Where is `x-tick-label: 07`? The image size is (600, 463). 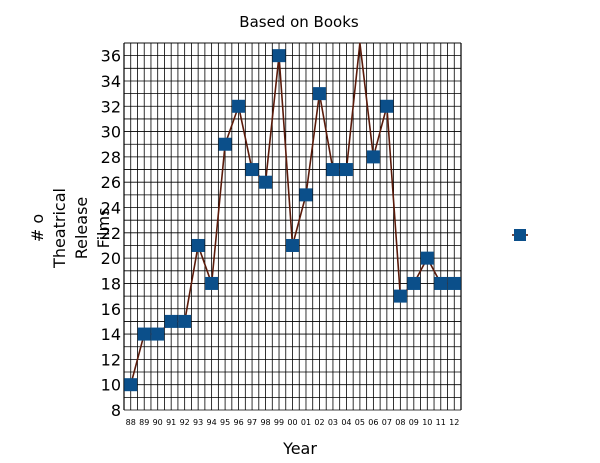
x-tick-label: 07 is located at coordinates (387, 422).